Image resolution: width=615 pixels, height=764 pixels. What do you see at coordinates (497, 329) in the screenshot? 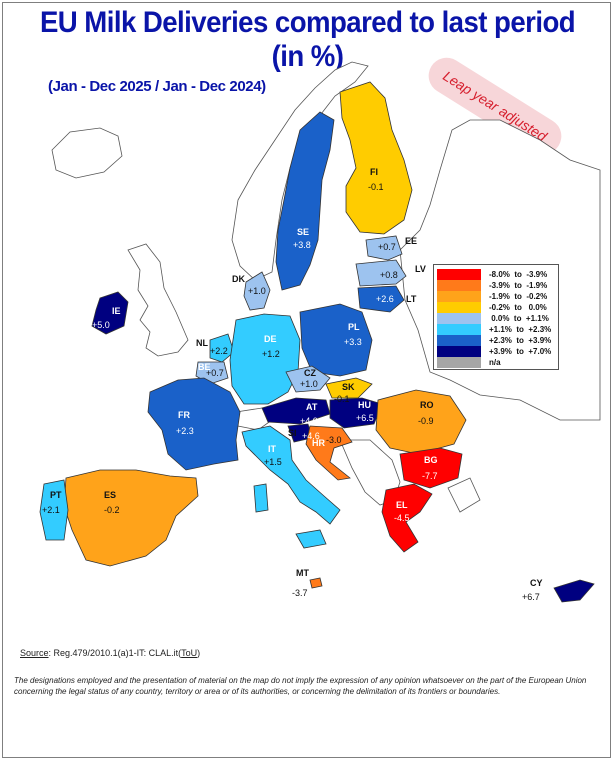
I see `legend-row: +1.1% to +2.3%` at bounding box center [497, 329].